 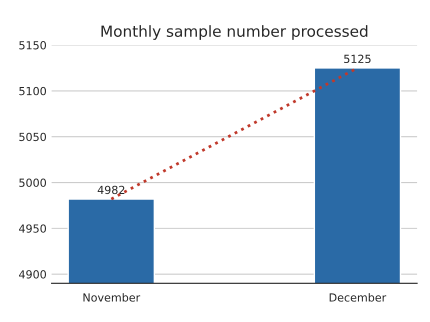 I want to click on x-tick-label: December, so click(x=358, y=297).